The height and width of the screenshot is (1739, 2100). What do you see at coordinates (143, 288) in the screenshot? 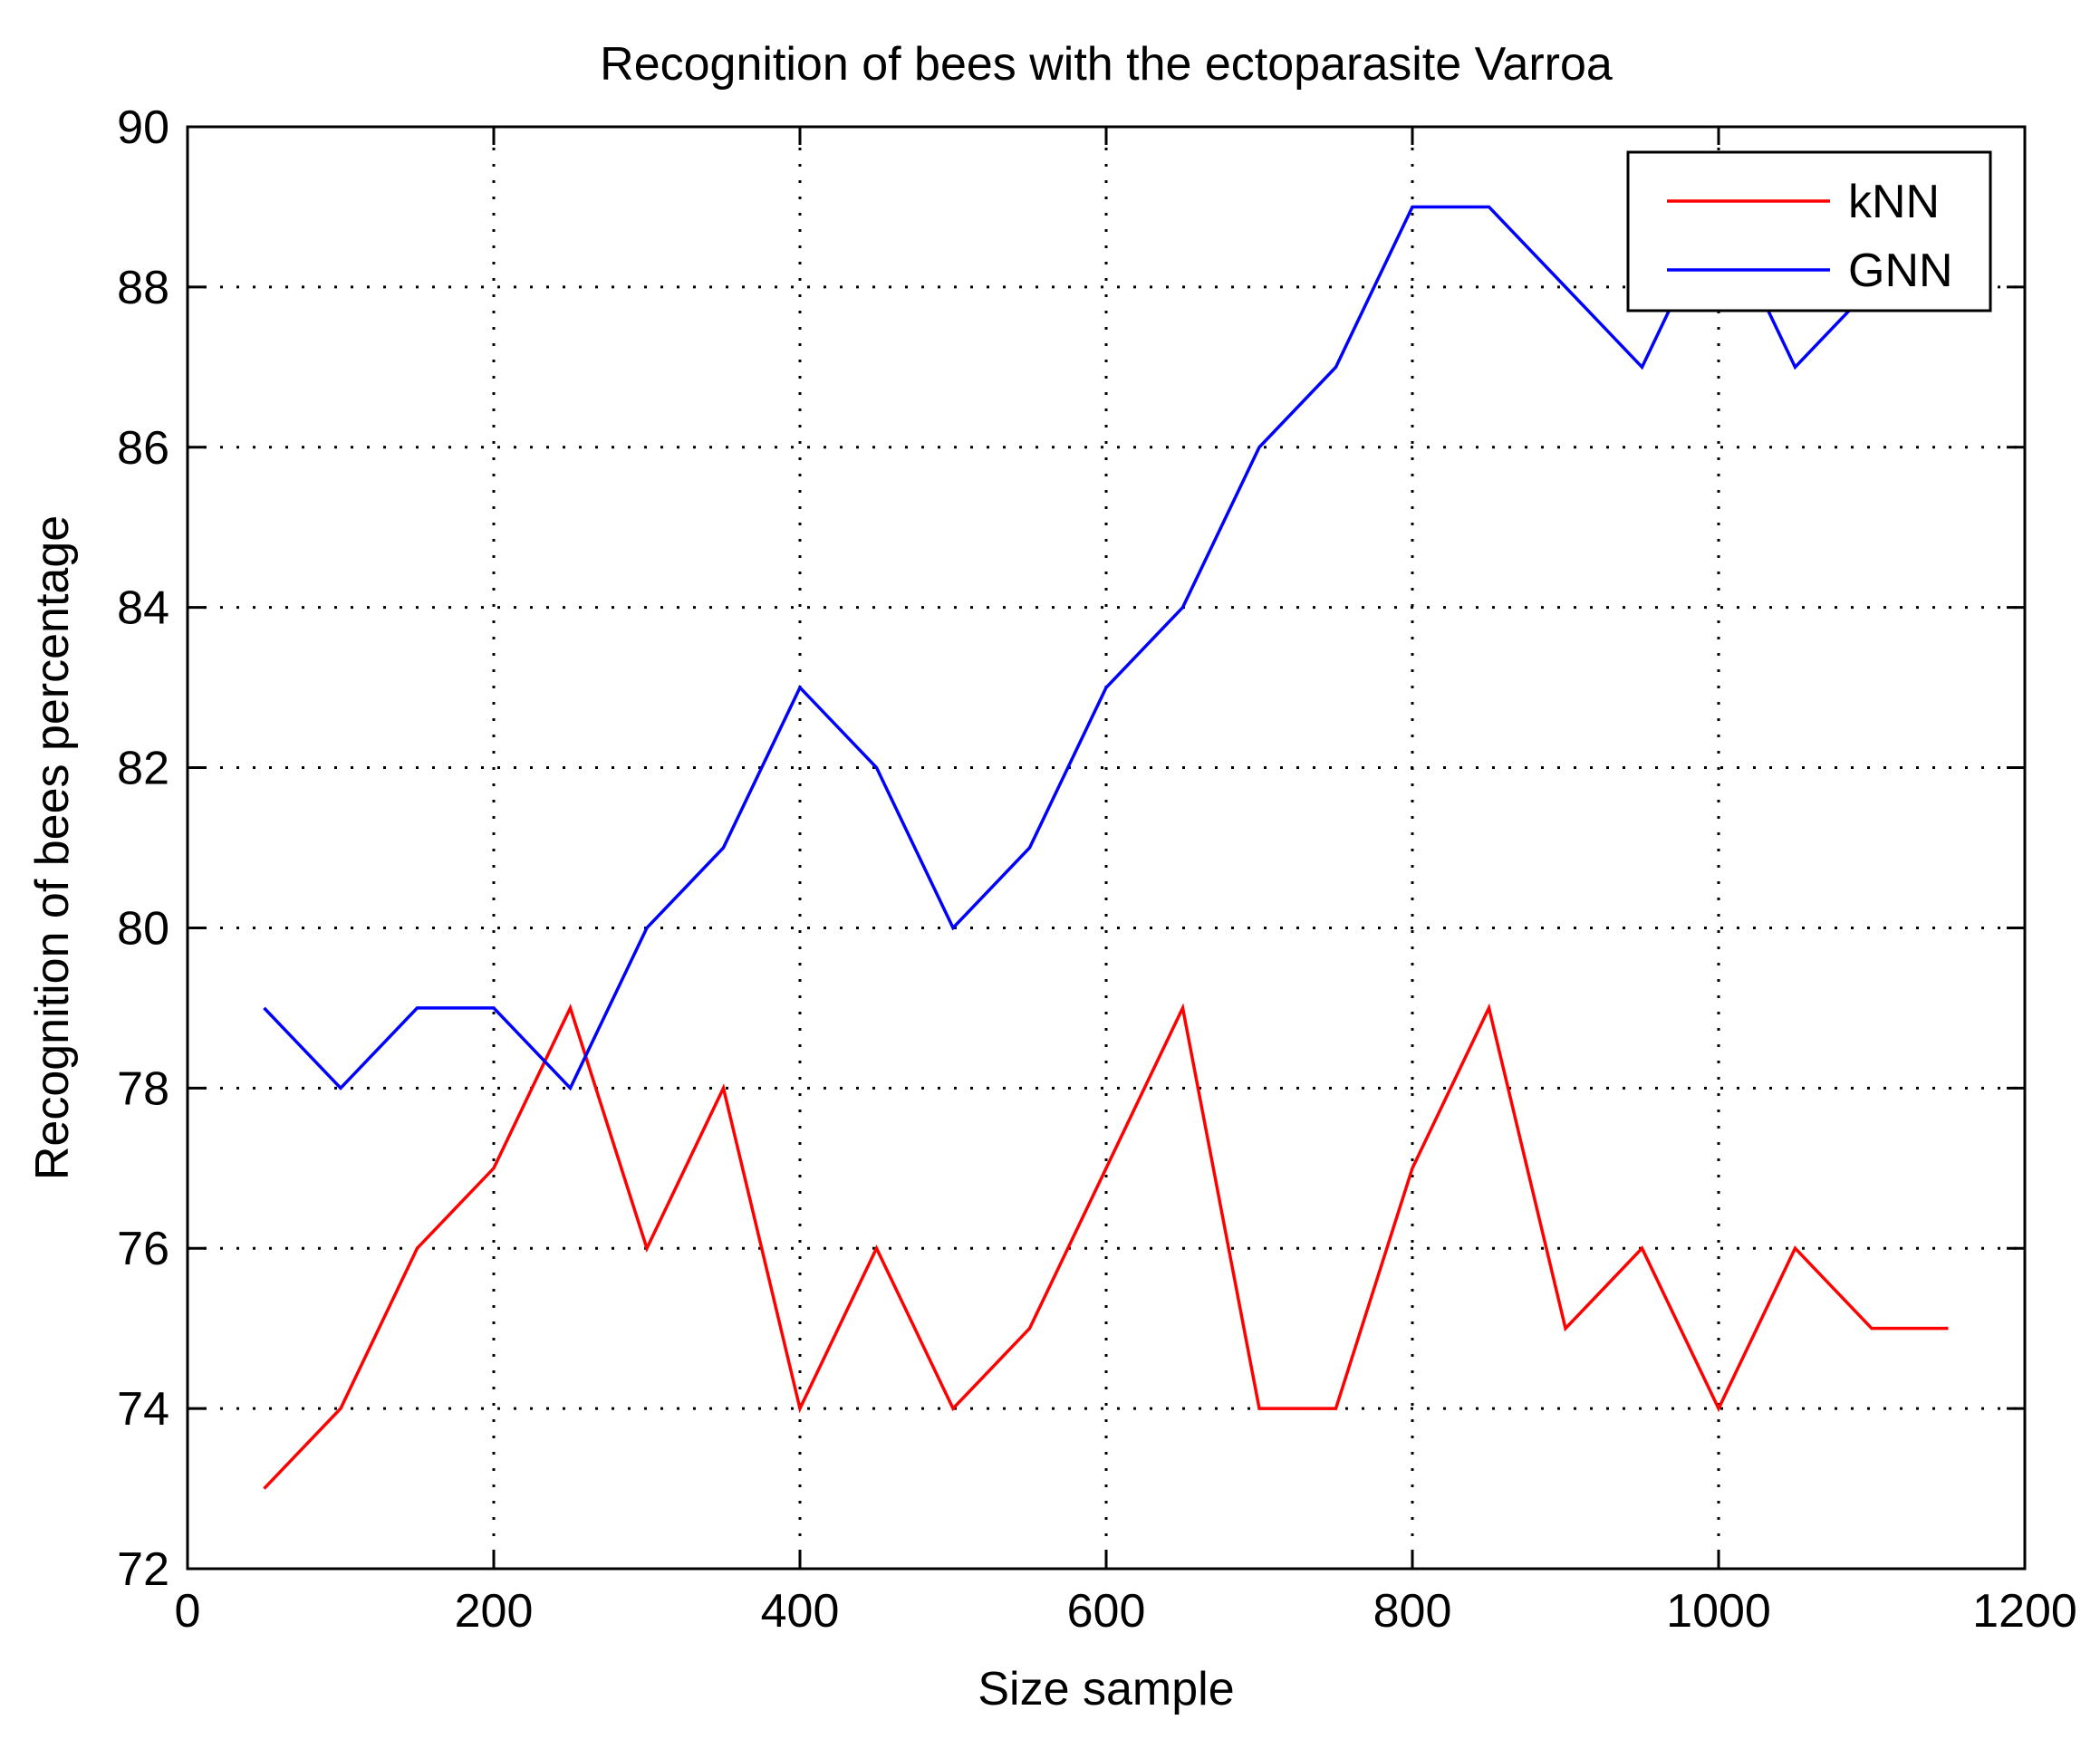
I see `y-tick-label: 88` at bounding box center [143, 288].